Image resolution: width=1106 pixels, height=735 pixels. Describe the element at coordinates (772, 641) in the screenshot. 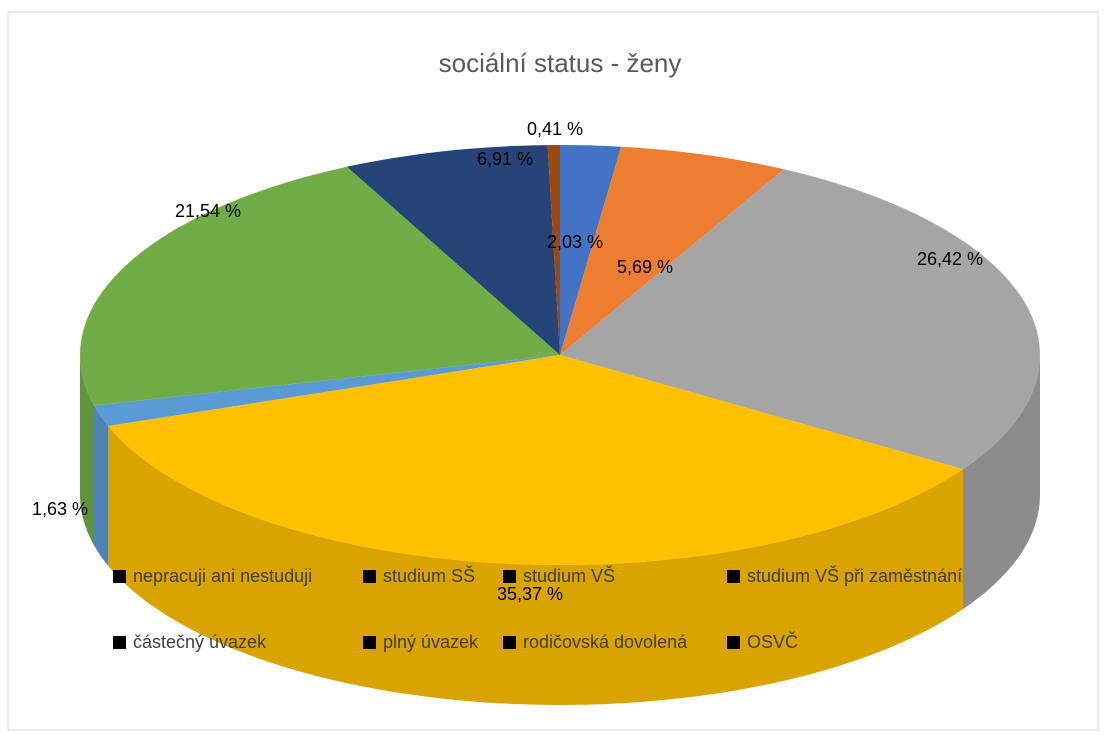

I see `legend-label: OSVČ` at that location.